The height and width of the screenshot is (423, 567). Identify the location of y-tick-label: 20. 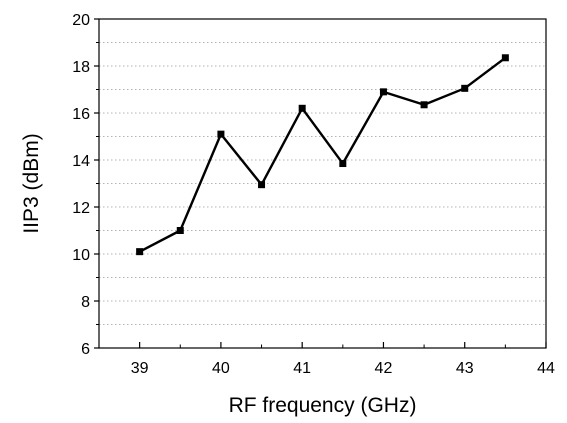
(81, 20).